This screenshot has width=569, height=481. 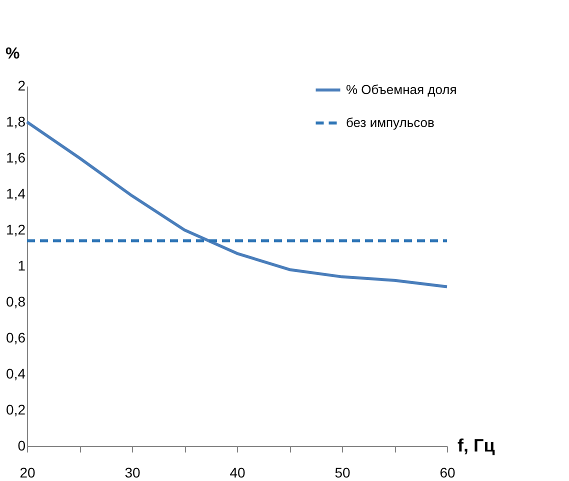 What do you see at coordinates (16, 158) in the screenshot?
I see `y-tick-label: 1,6` at bounding box center [16, 158].